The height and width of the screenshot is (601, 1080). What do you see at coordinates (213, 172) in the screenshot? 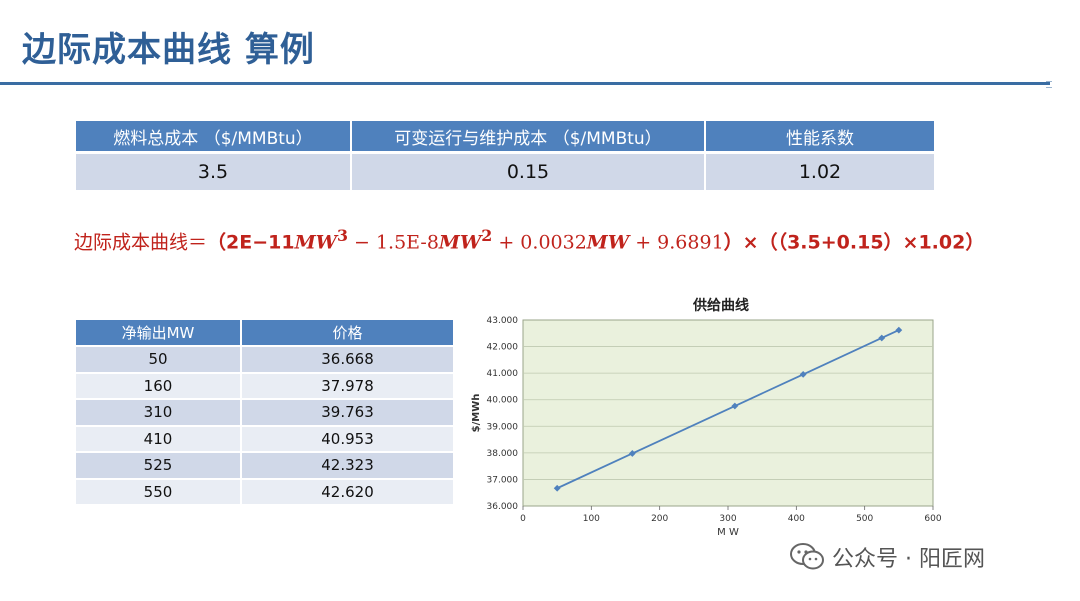
I see `params-value-fuel-cost: 3.5` at bounding box center [213, 172].